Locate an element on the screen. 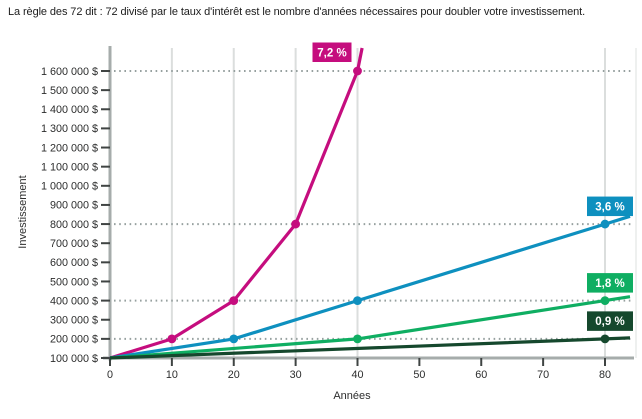  x-tick-label: 30 is located at coordinates (296, 375).